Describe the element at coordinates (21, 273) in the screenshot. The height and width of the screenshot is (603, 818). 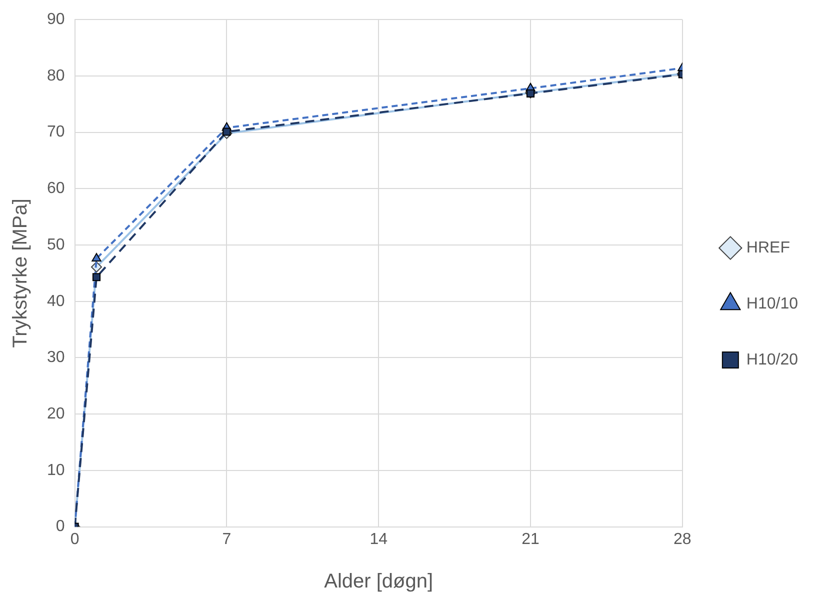
I see `y-axis-title: Trykstyrke [MPa]` at that location.